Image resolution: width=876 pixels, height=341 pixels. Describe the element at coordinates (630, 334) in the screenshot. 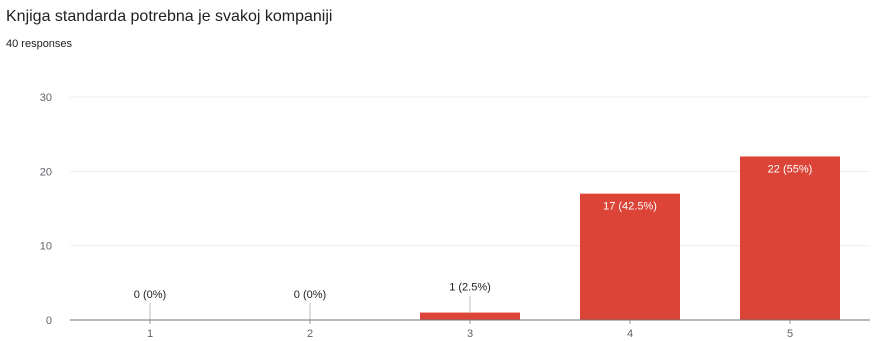

I see `x-tick-label: 4` at that location.